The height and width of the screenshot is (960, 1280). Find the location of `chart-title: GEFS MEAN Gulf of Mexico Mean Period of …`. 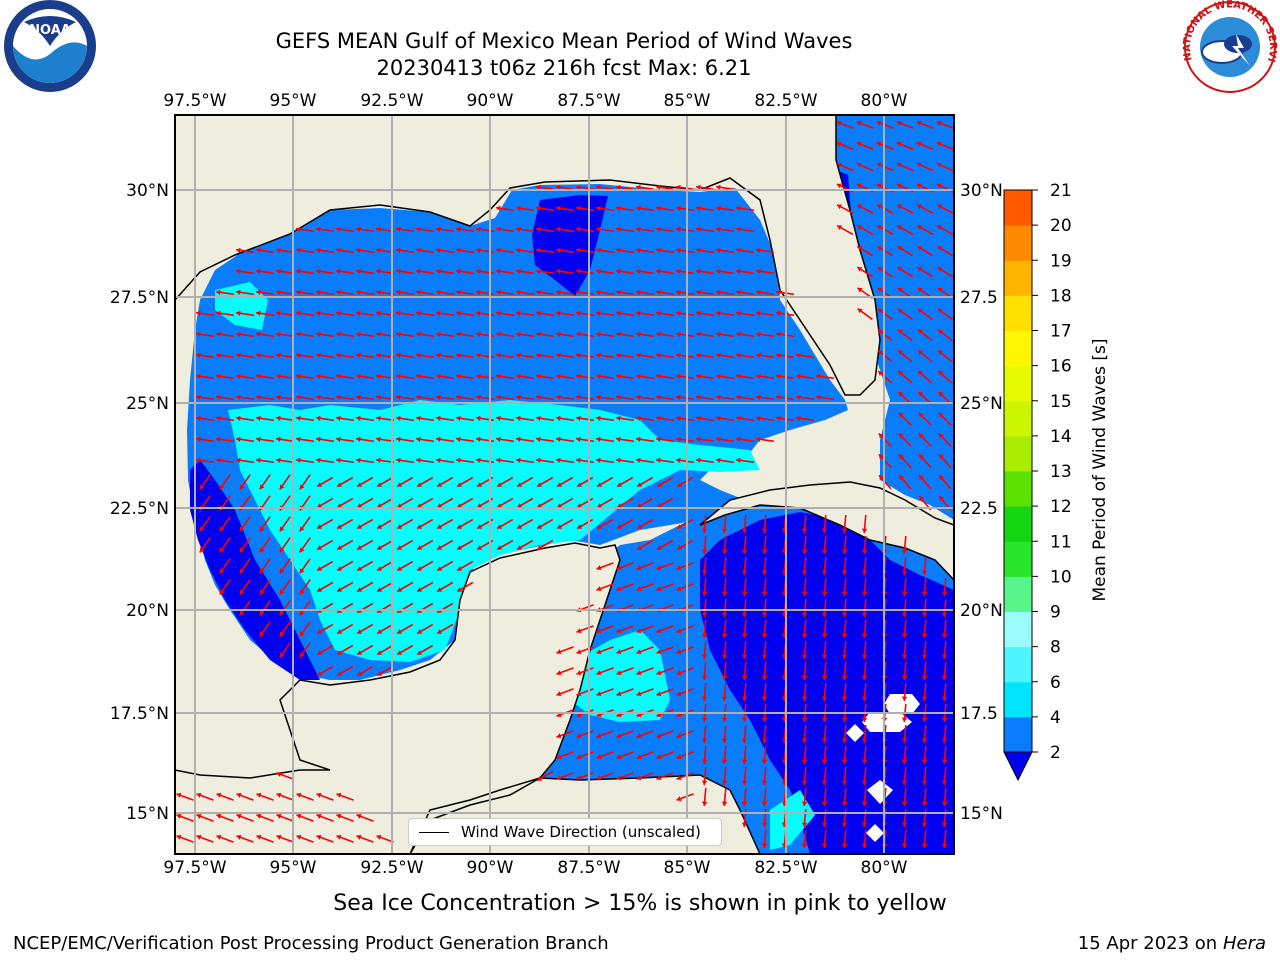

chart-title: GEFS MEAN Gulf of Mexico Mean Period of … is located at coordinates (564, 41).